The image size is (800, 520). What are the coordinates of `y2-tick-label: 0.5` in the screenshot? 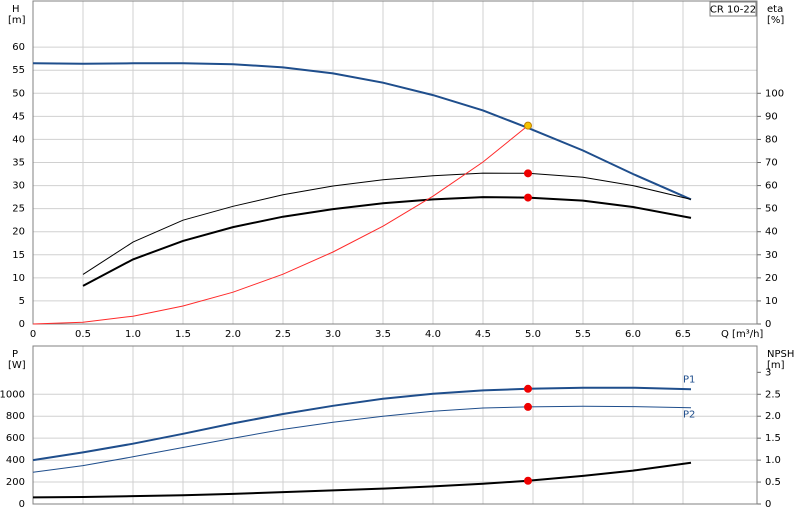 It's located at (773, 482).